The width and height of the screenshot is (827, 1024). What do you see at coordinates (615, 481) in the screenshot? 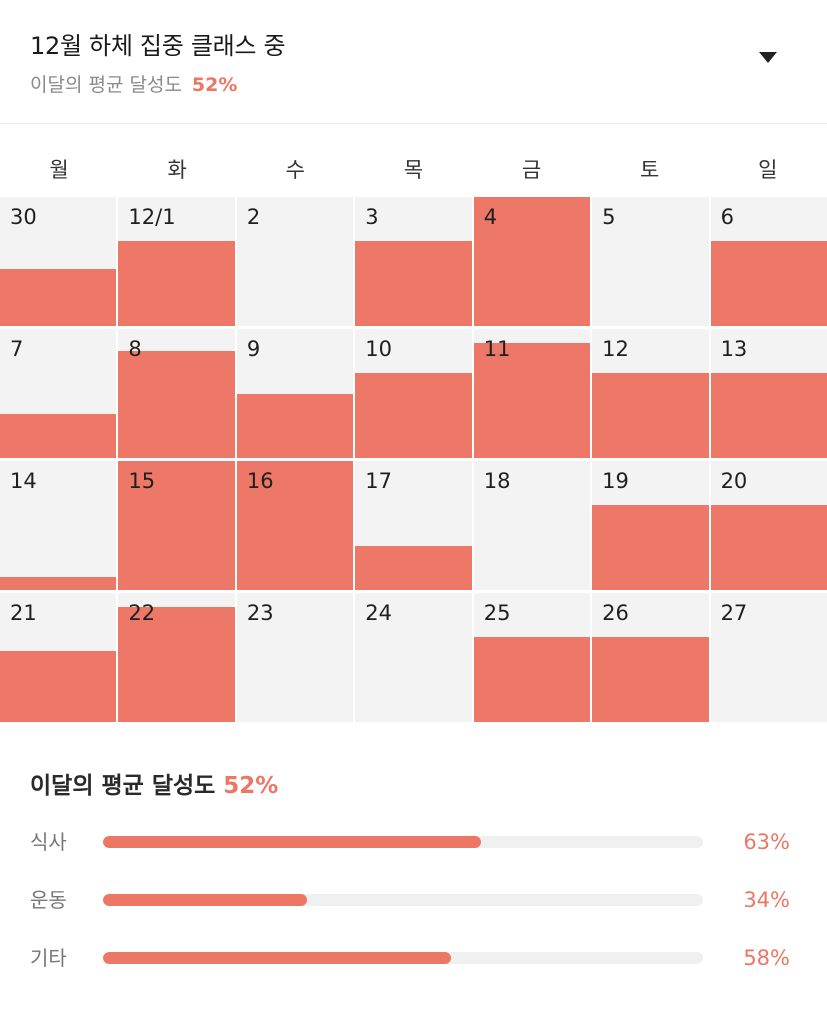
I see `day-number: 19` at bounding box center [615, 481].